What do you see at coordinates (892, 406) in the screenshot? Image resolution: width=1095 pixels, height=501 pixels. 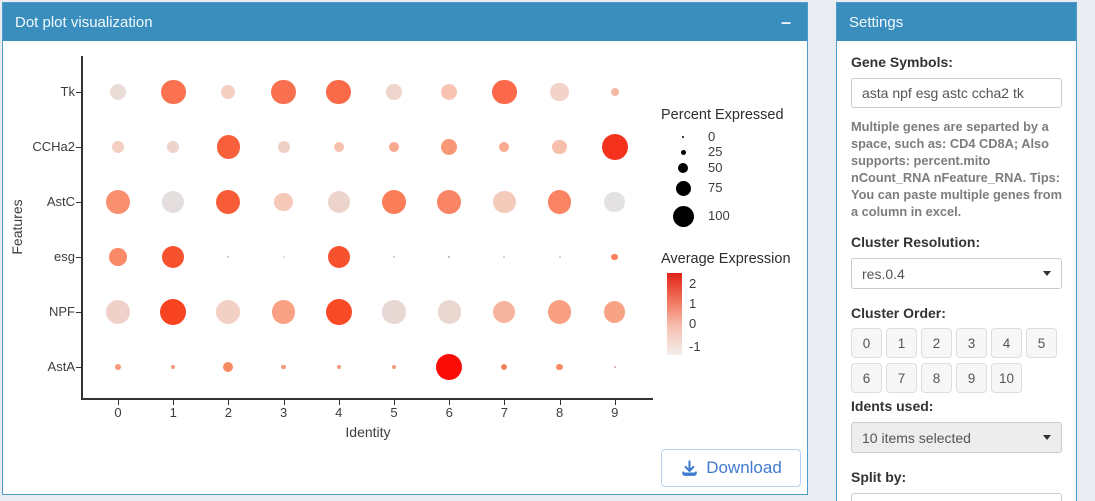 I see `idents-used-label: Idents used:` at bounding box center [892, 406].